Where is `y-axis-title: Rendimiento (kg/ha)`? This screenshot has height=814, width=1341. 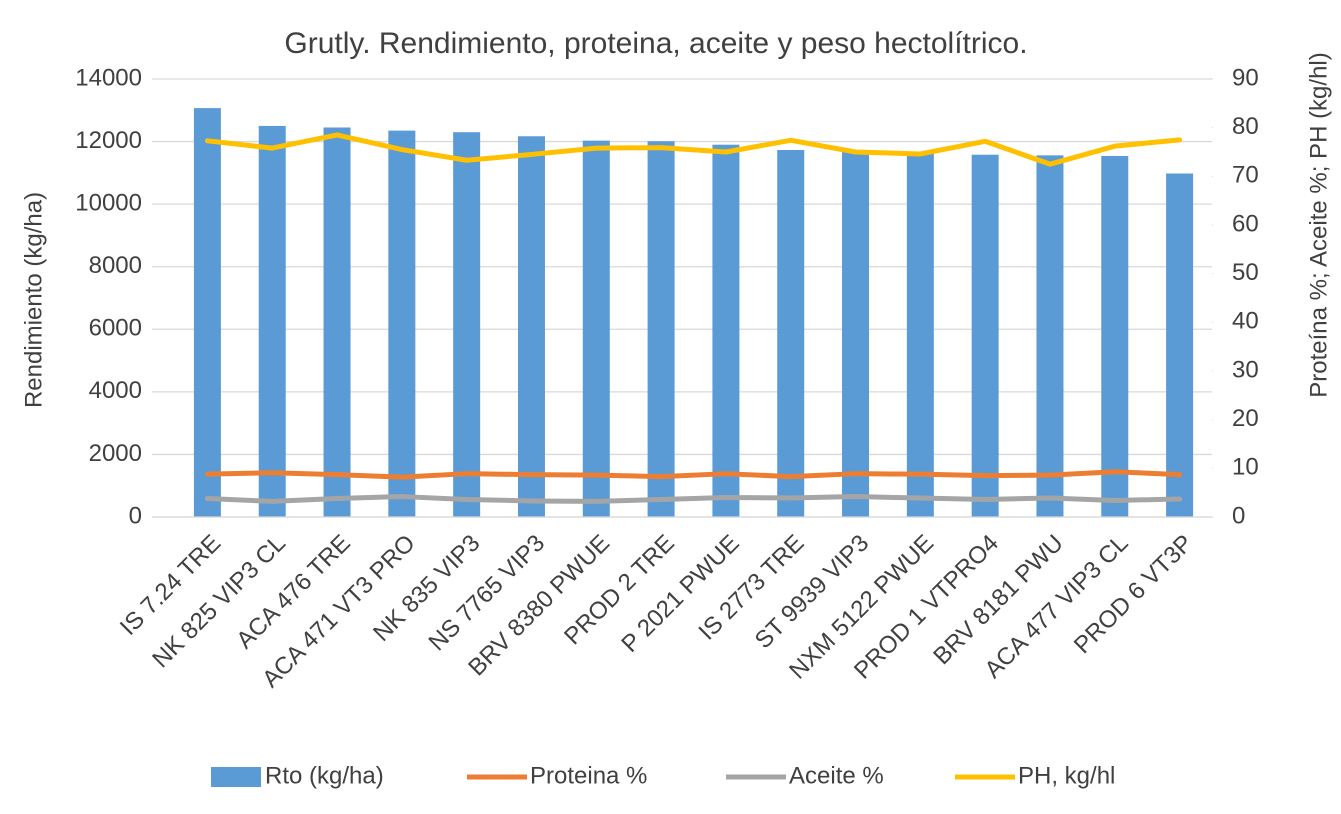 y-axis-title: Rendimiento (kg/ha) is located at coordinates (33, 300).